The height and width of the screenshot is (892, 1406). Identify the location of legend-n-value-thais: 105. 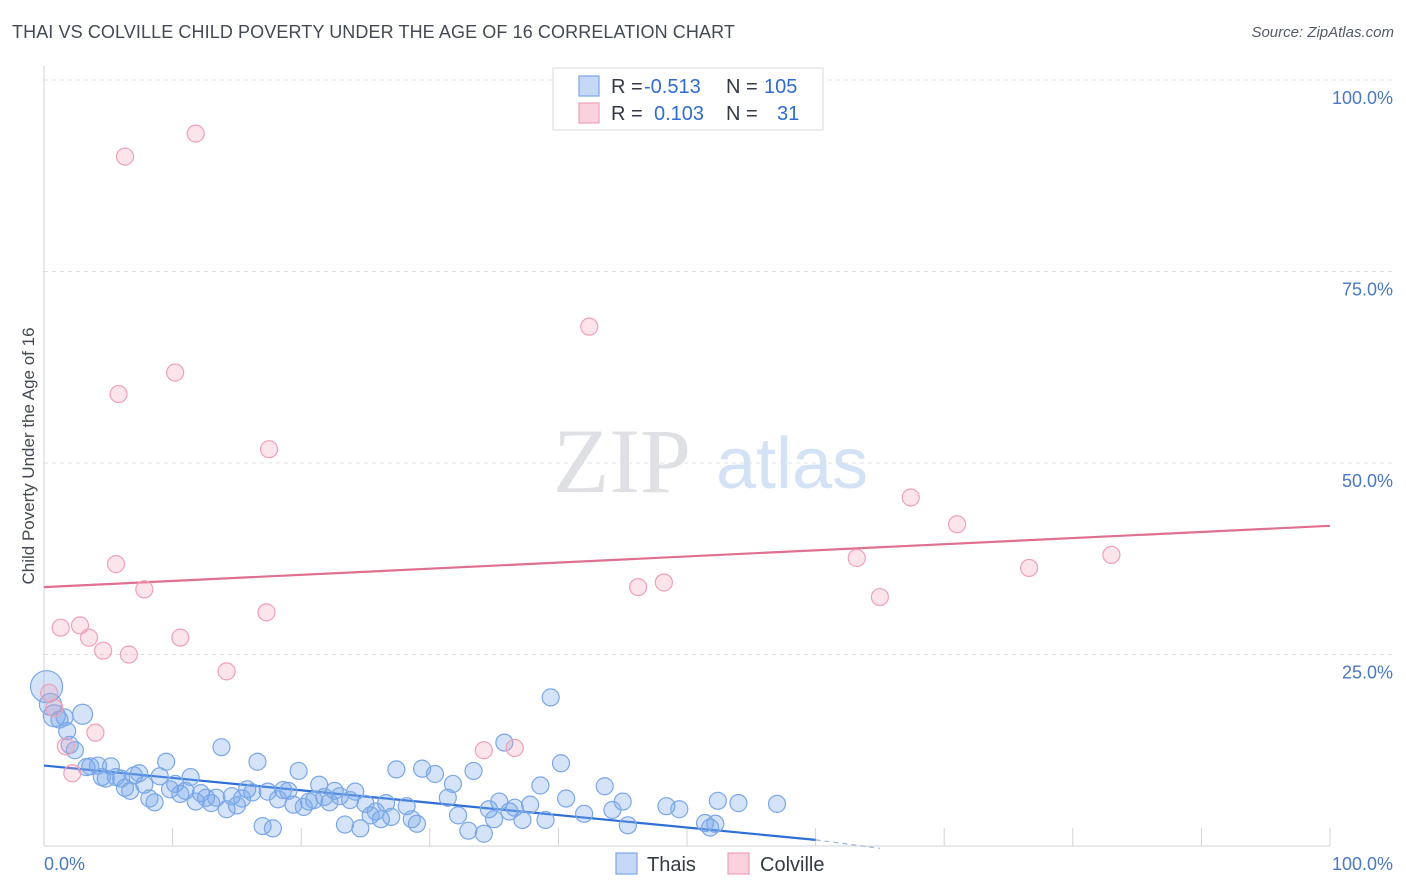
(780, 87).